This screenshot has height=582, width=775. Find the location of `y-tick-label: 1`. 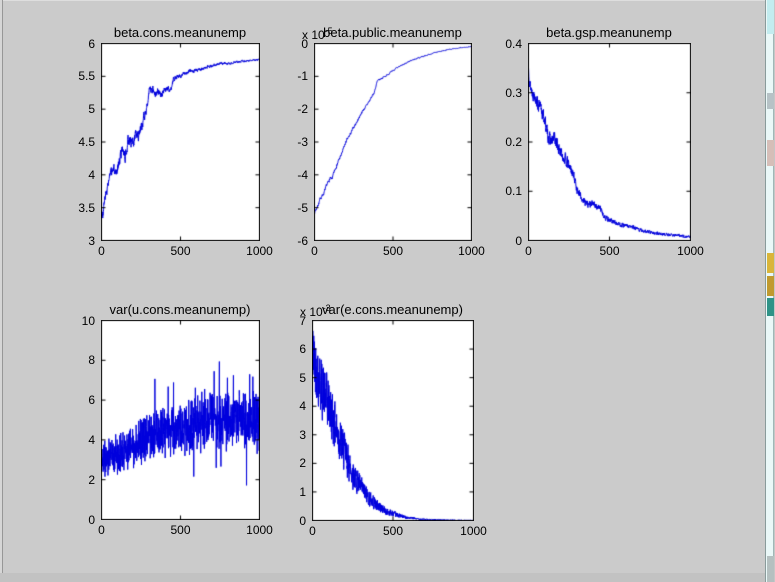

y-tick-label: 1 is located at coordinates (302, 491).